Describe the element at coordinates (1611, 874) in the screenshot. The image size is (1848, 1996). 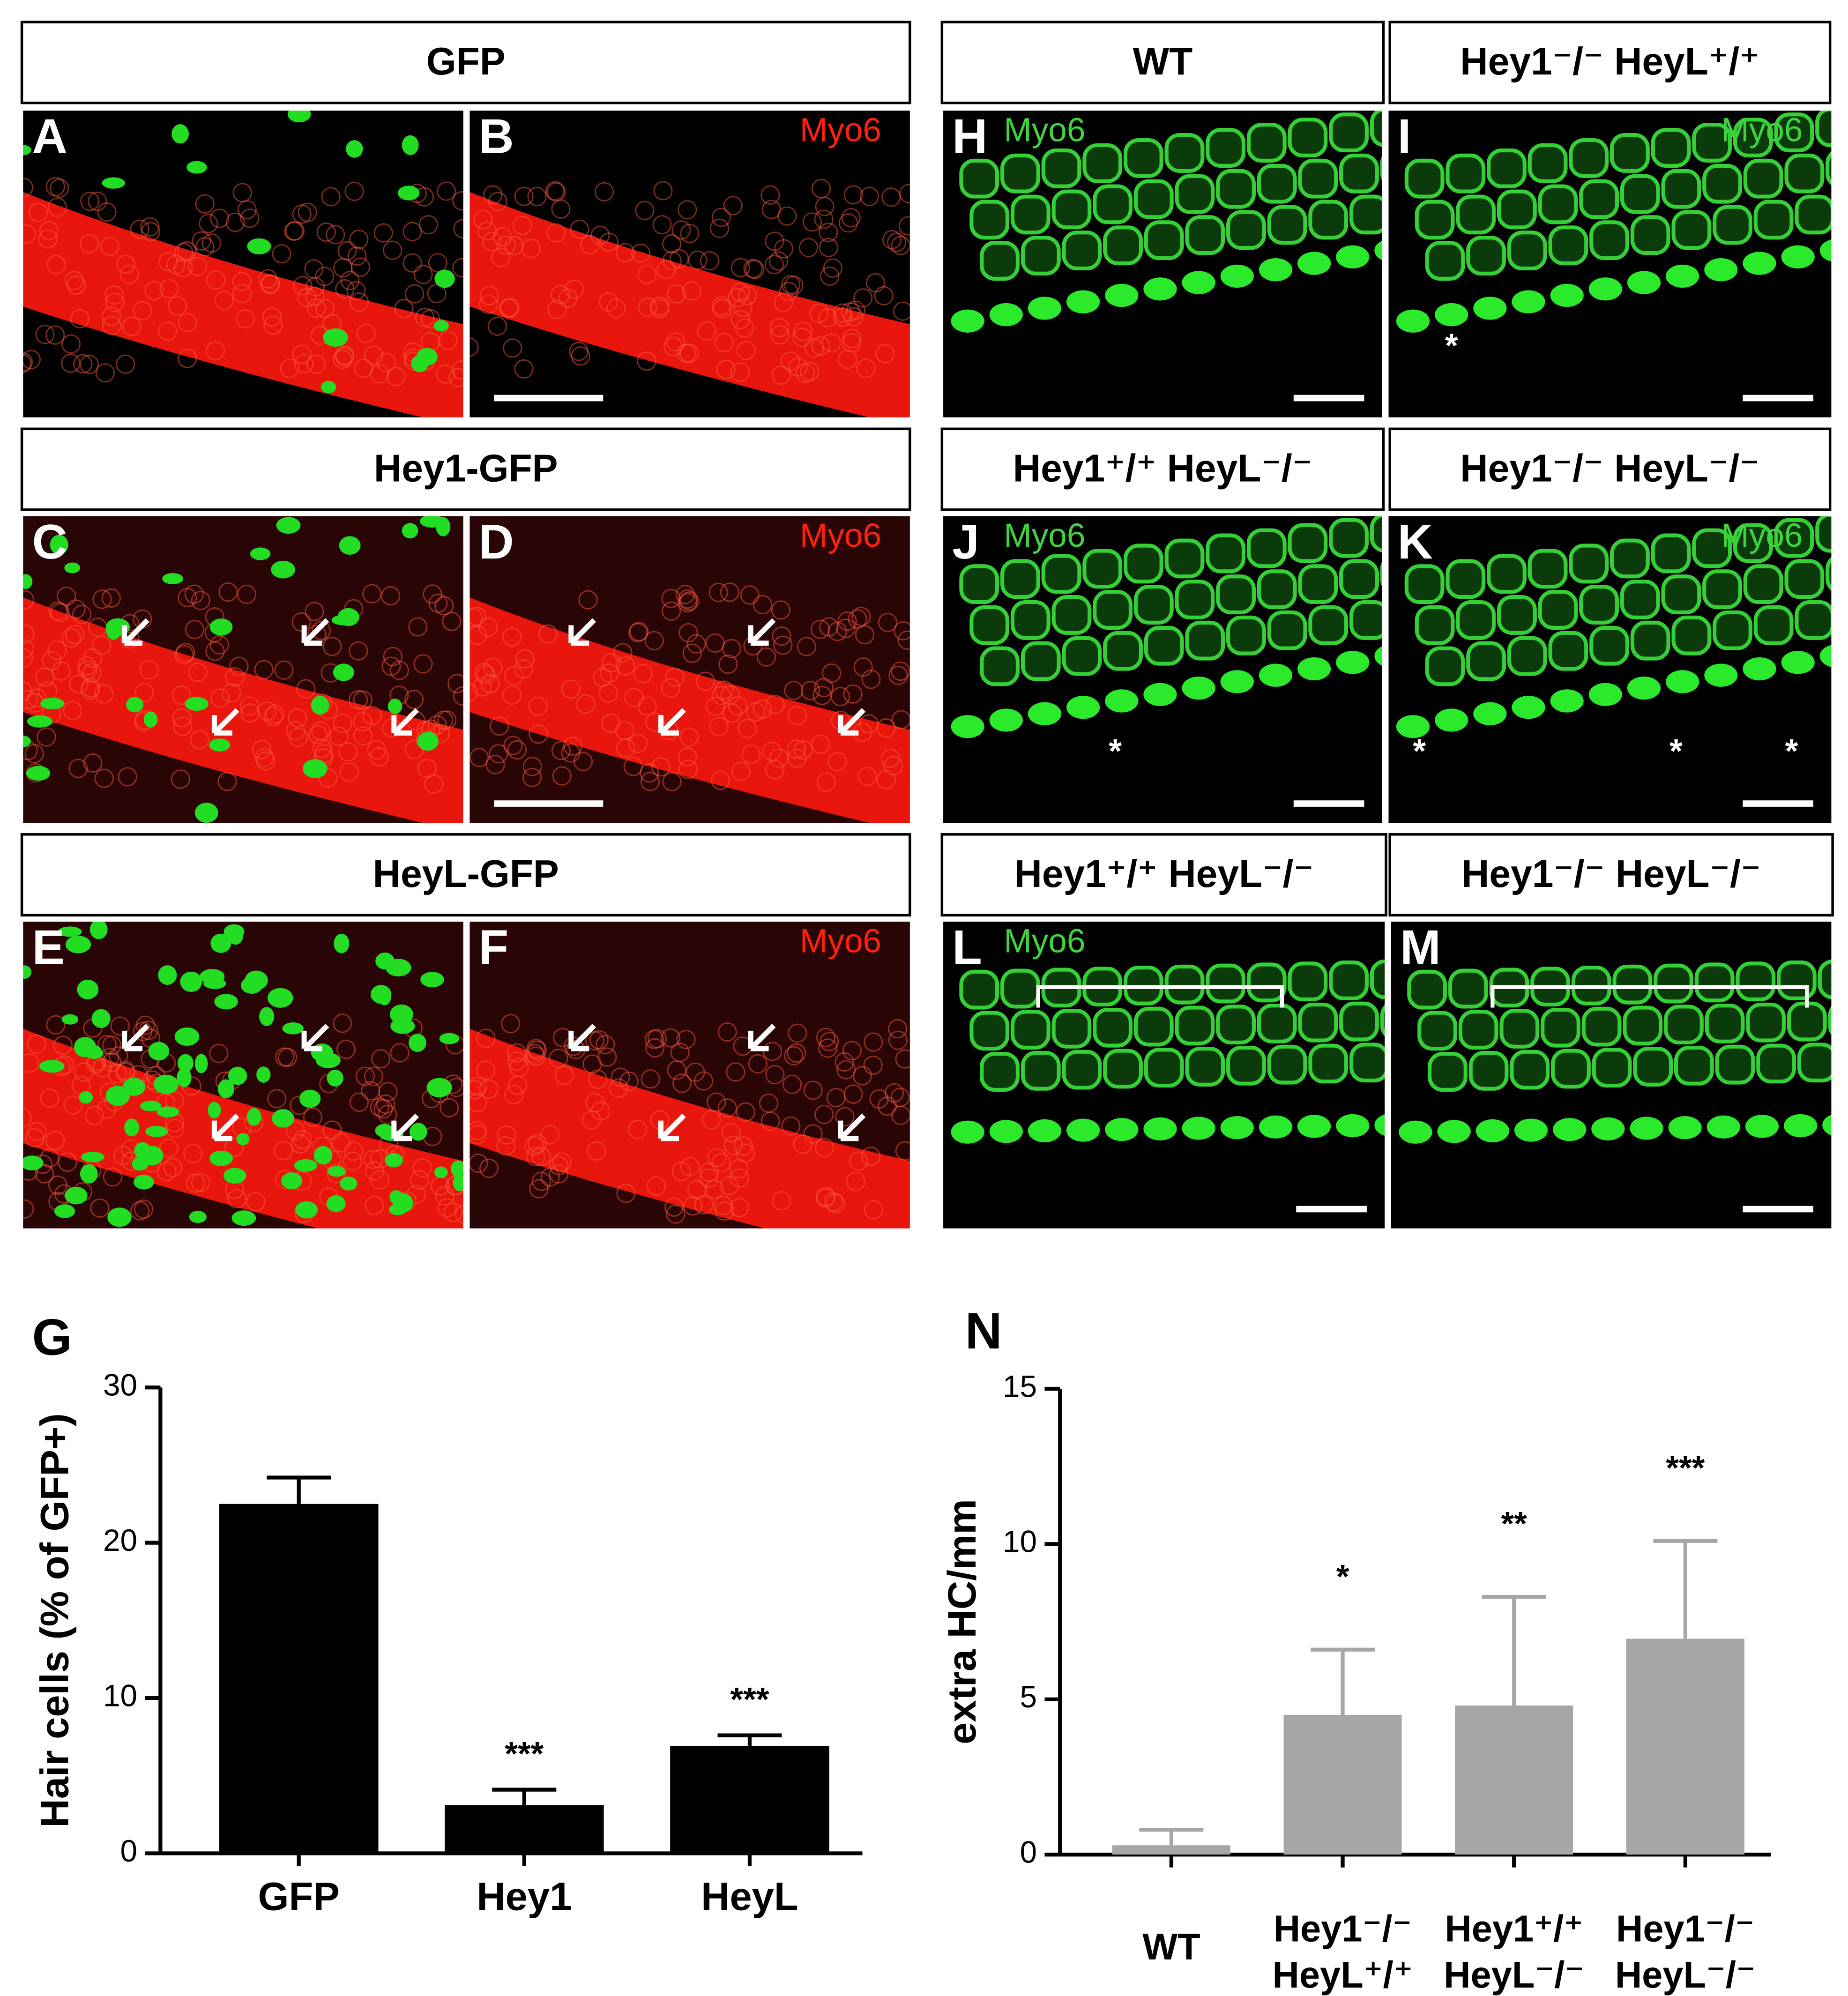
I see `header-text: Hey1⁻/⁻ HeyL⁻/⁻` at that location.